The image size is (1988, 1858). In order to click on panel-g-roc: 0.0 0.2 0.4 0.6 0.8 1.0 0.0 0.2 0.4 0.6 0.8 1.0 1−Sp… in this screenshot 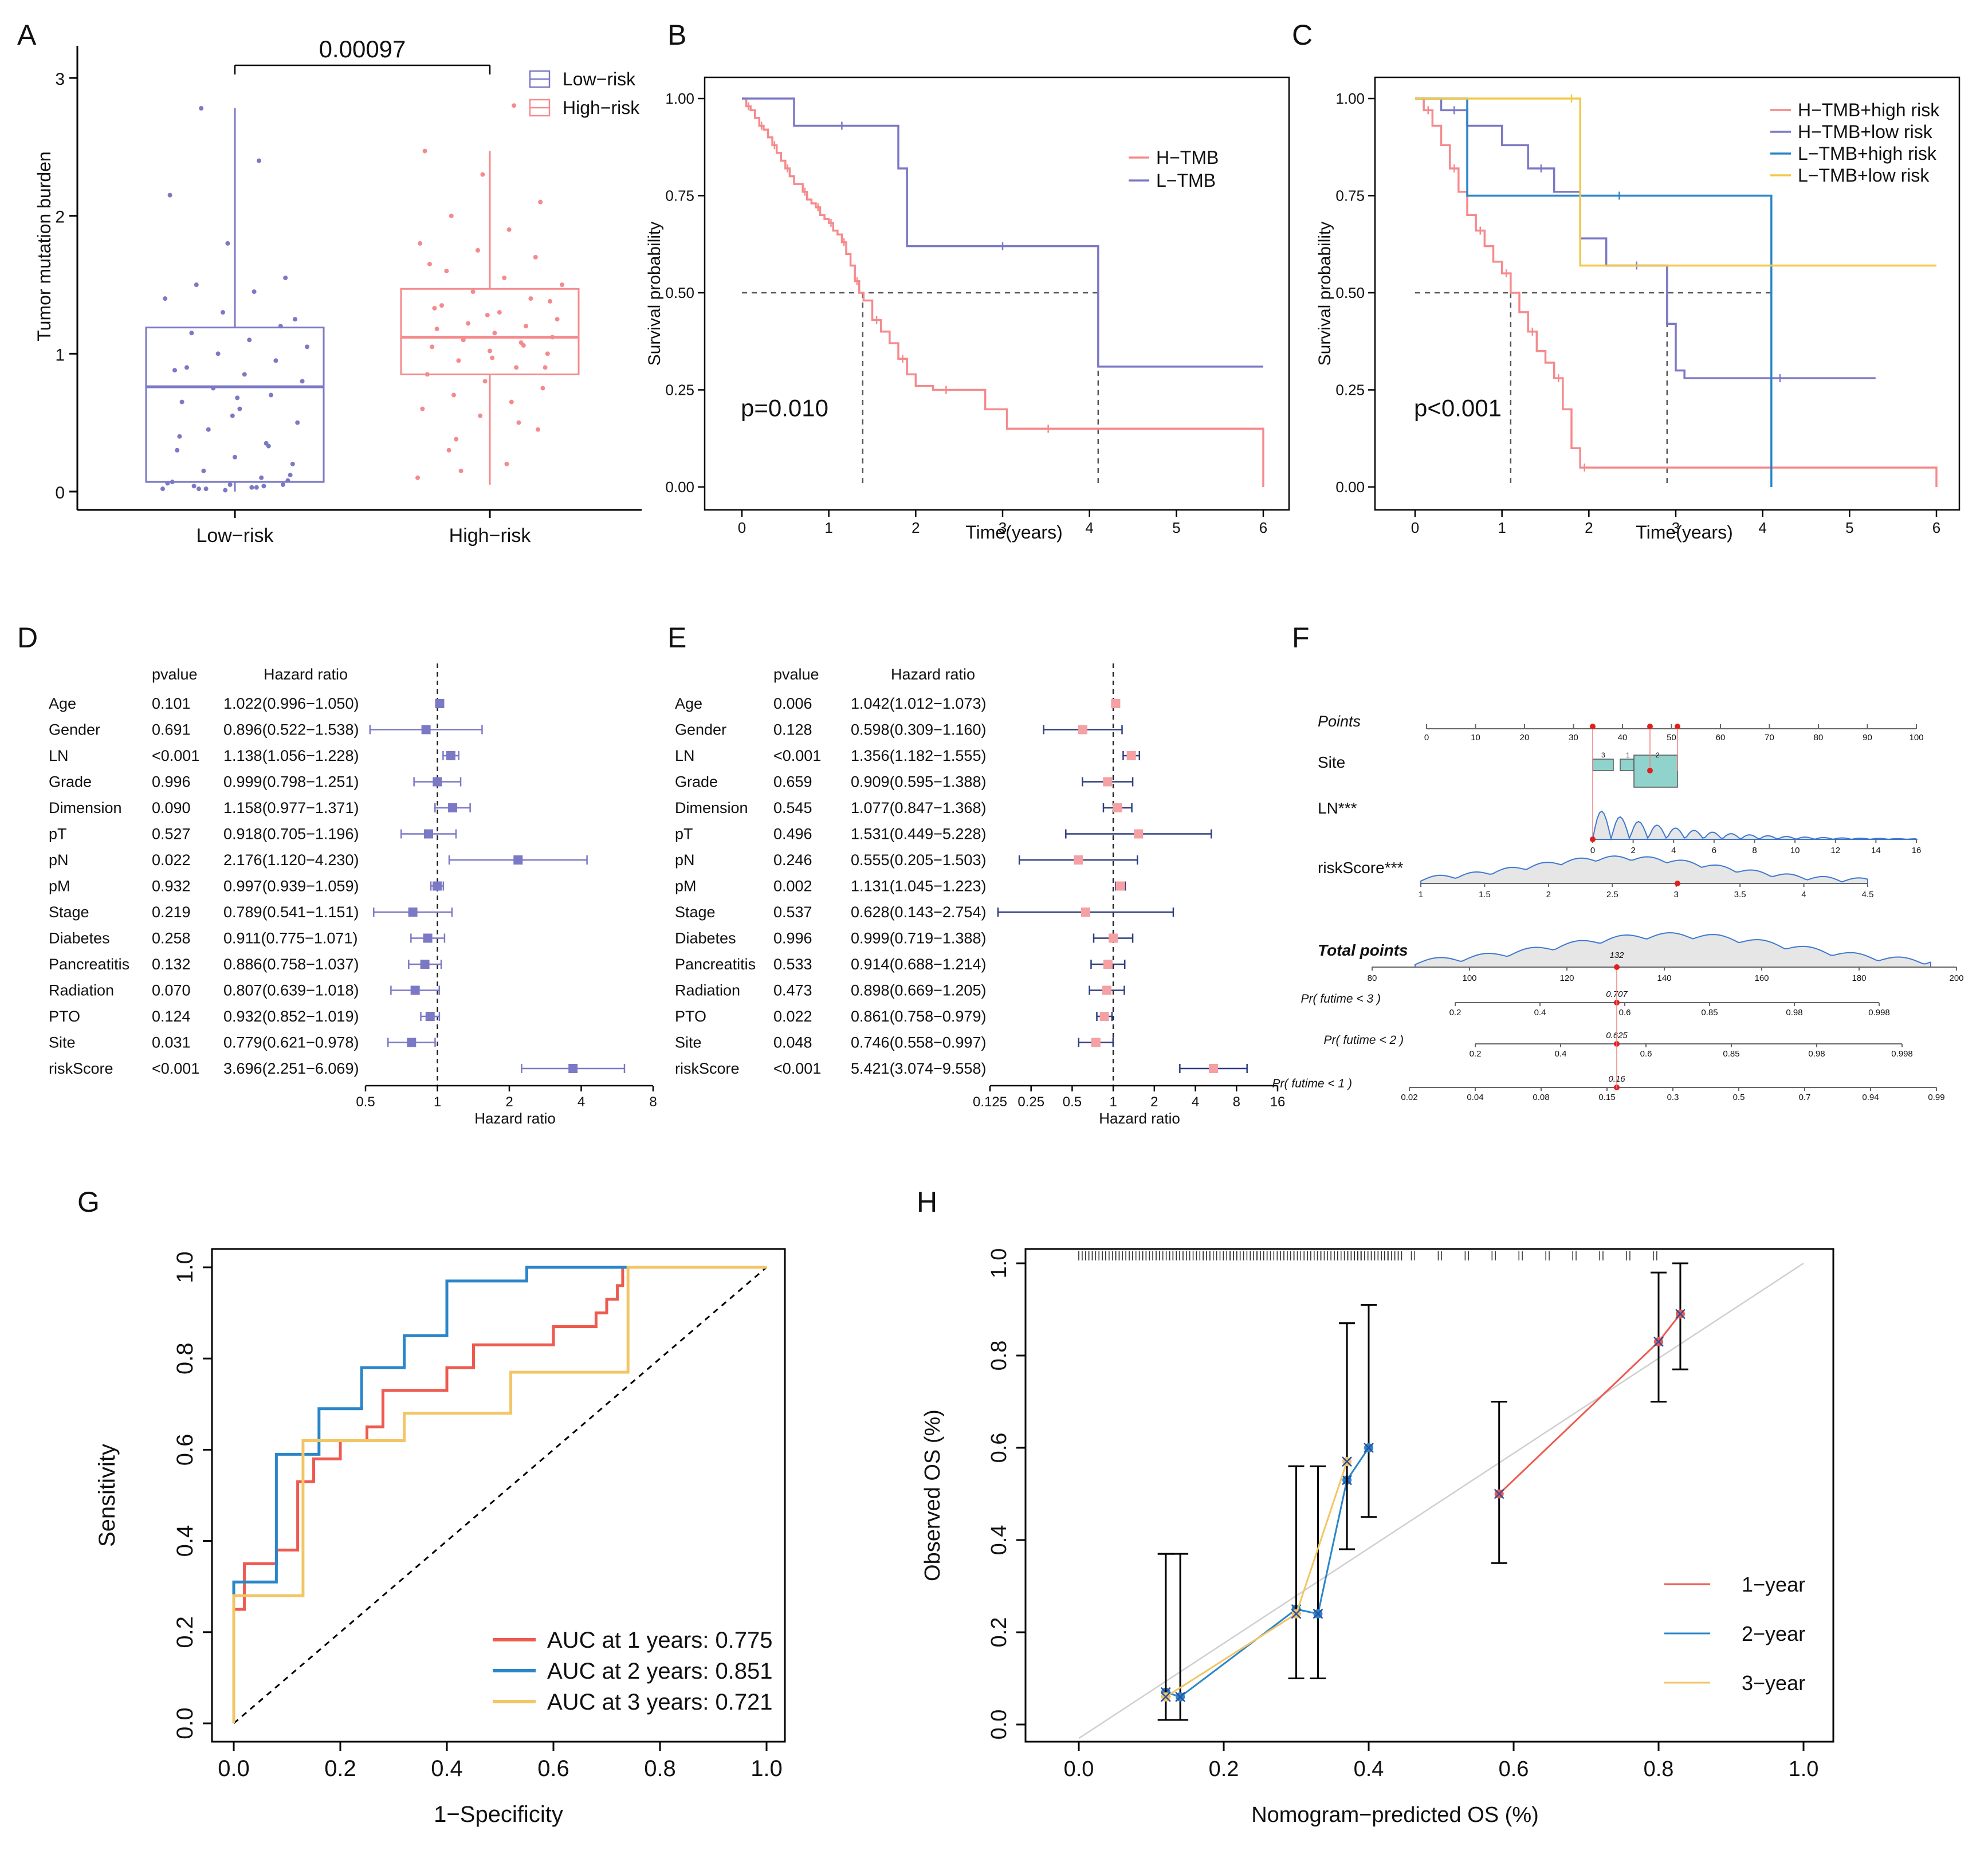, I will do `click(440, 1537)`.